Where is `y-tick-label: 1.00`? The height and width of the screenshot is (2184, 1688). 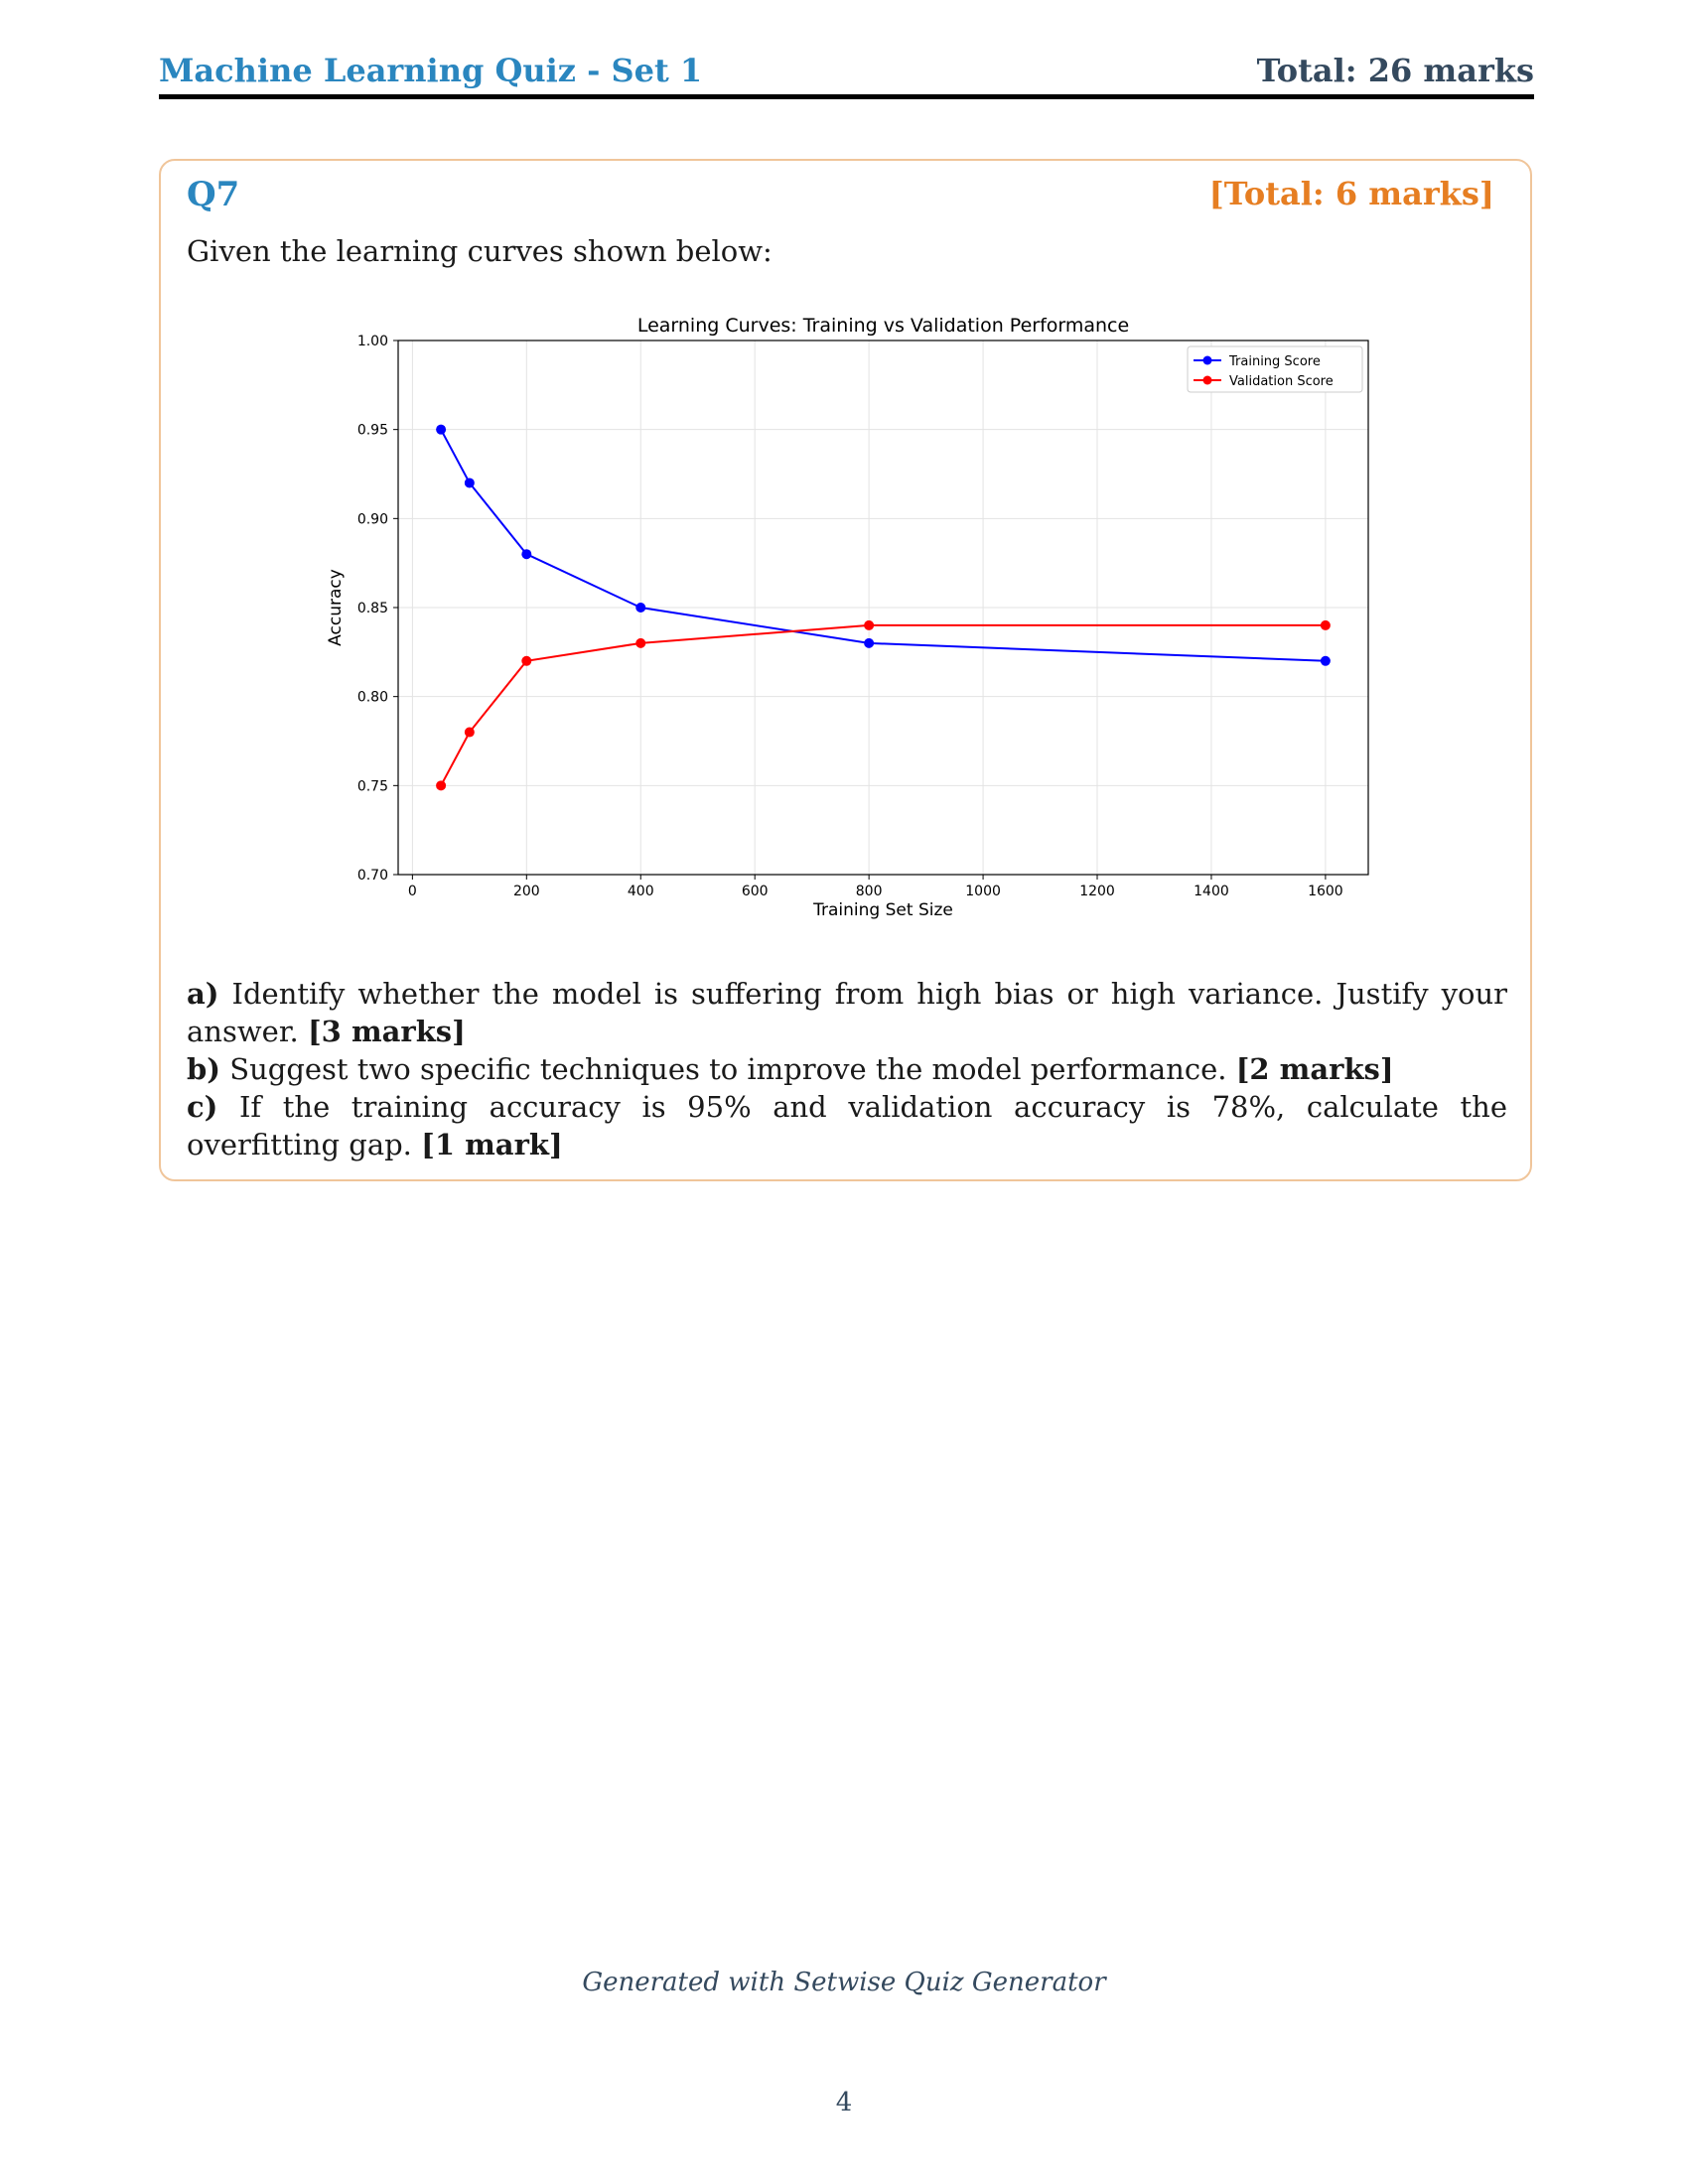 y-tick-label: 1.00 is located at coordinates (372, 341).